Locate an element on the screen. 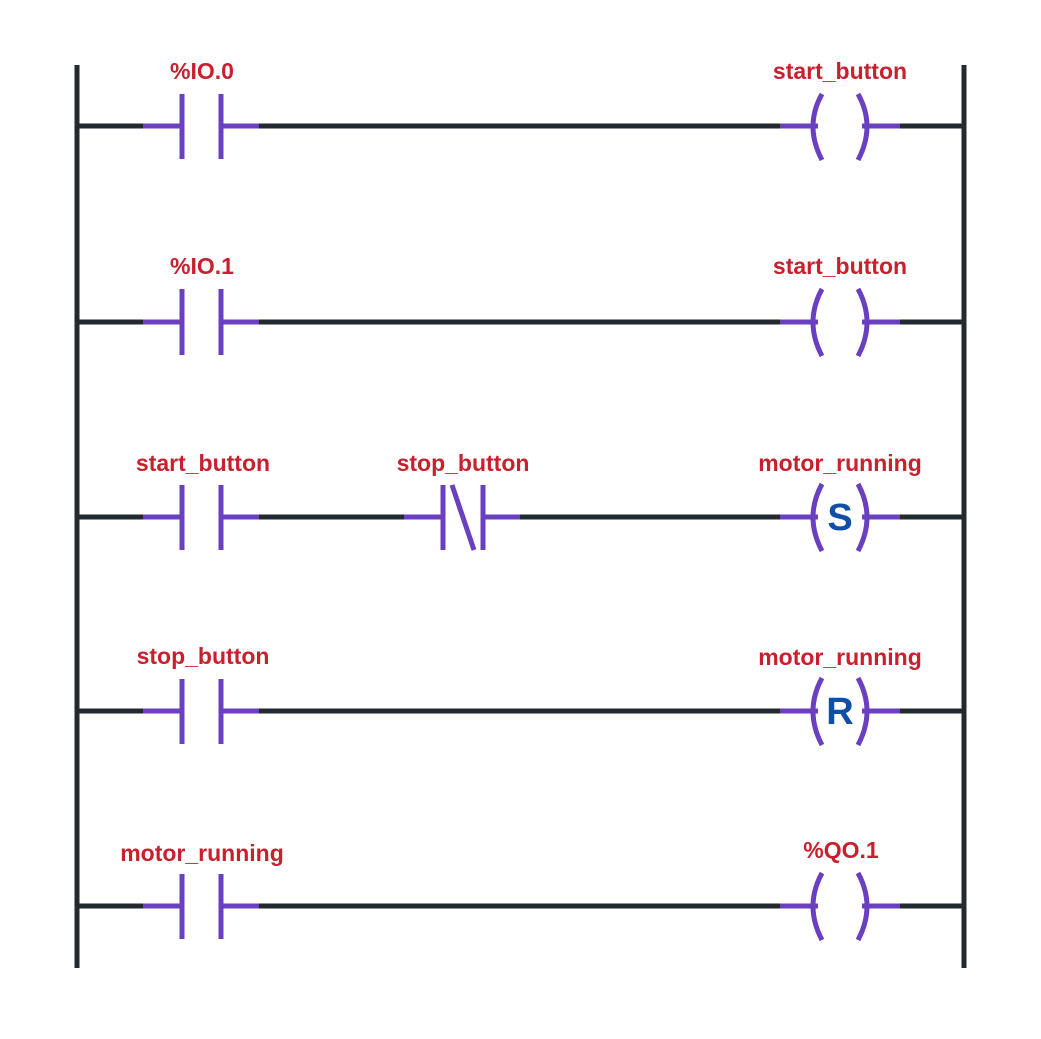 This screenshot has width=1041, height=1039. contact-tag: %IO.0 is located at coordinates (202, 71).